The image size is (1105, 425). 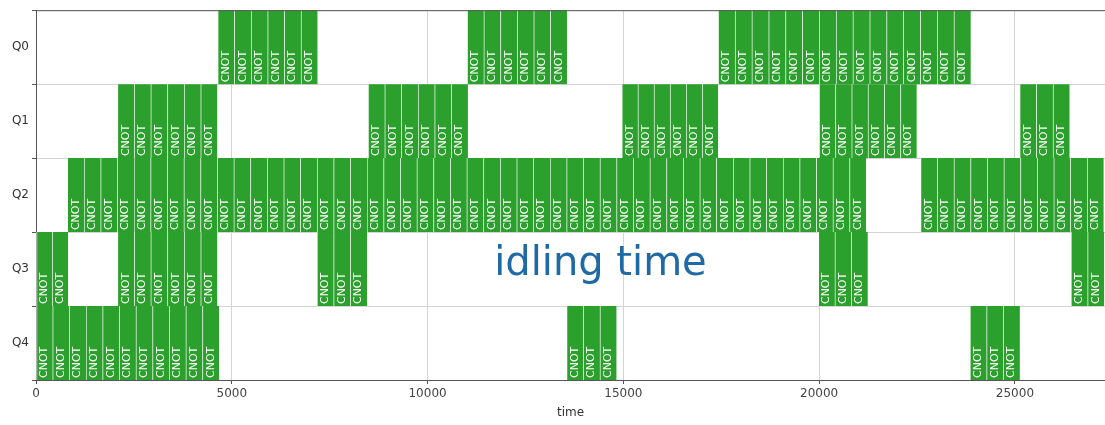 I want to click on y-tick-label: Q4, so click(x=20, y=342).